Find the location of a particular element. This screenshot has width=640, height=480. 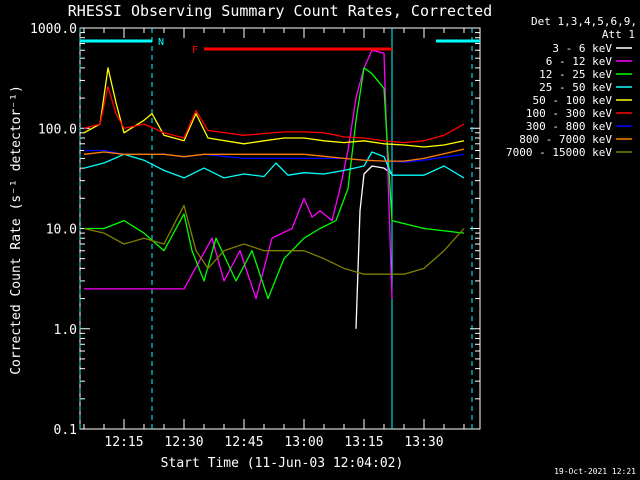

y-tick-label: 0.1 is located at coordinates (65, 430).